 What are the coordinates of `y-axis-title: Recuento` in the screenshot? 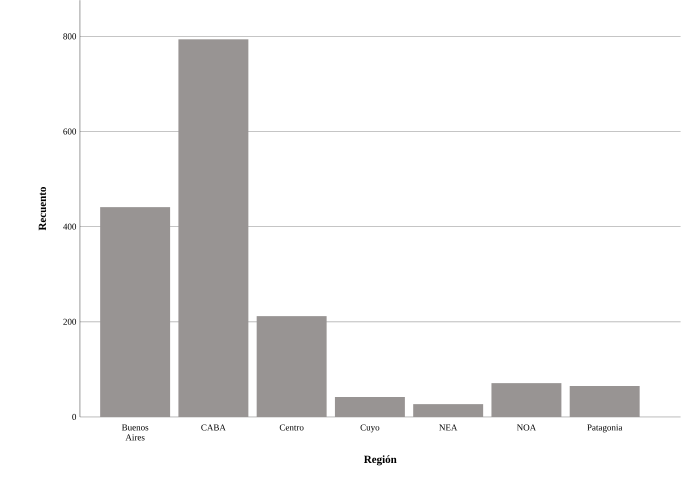 It's located at (42, 208).